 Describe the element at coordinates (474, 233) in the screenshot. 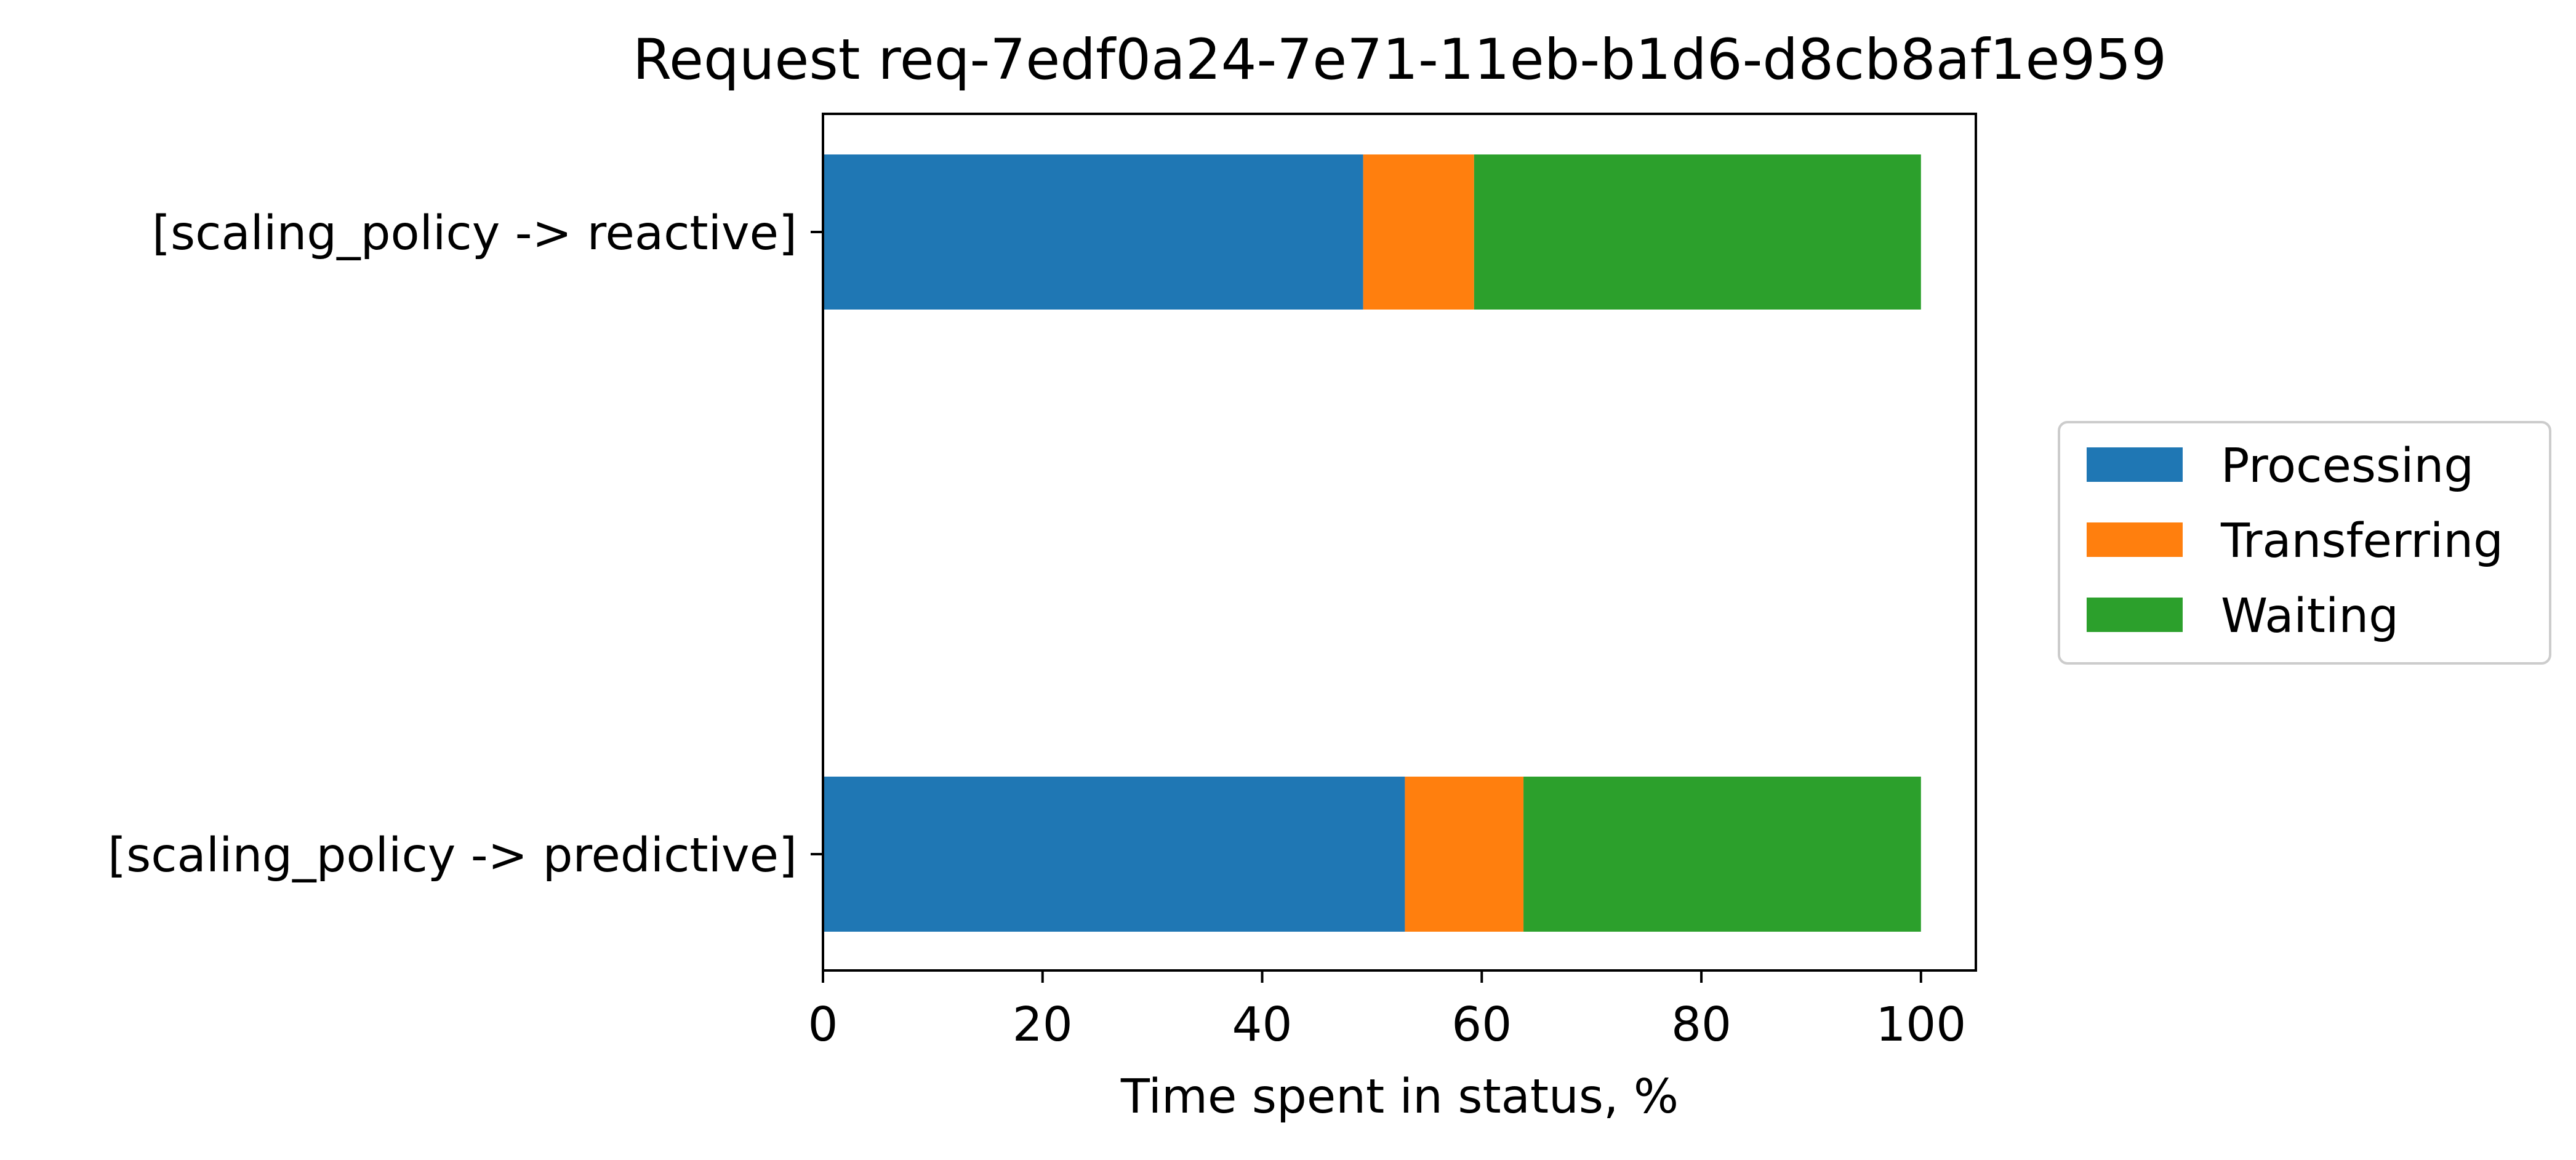

I see `y-tick-label-0: [scaling_policy -> reactive]` at that location.